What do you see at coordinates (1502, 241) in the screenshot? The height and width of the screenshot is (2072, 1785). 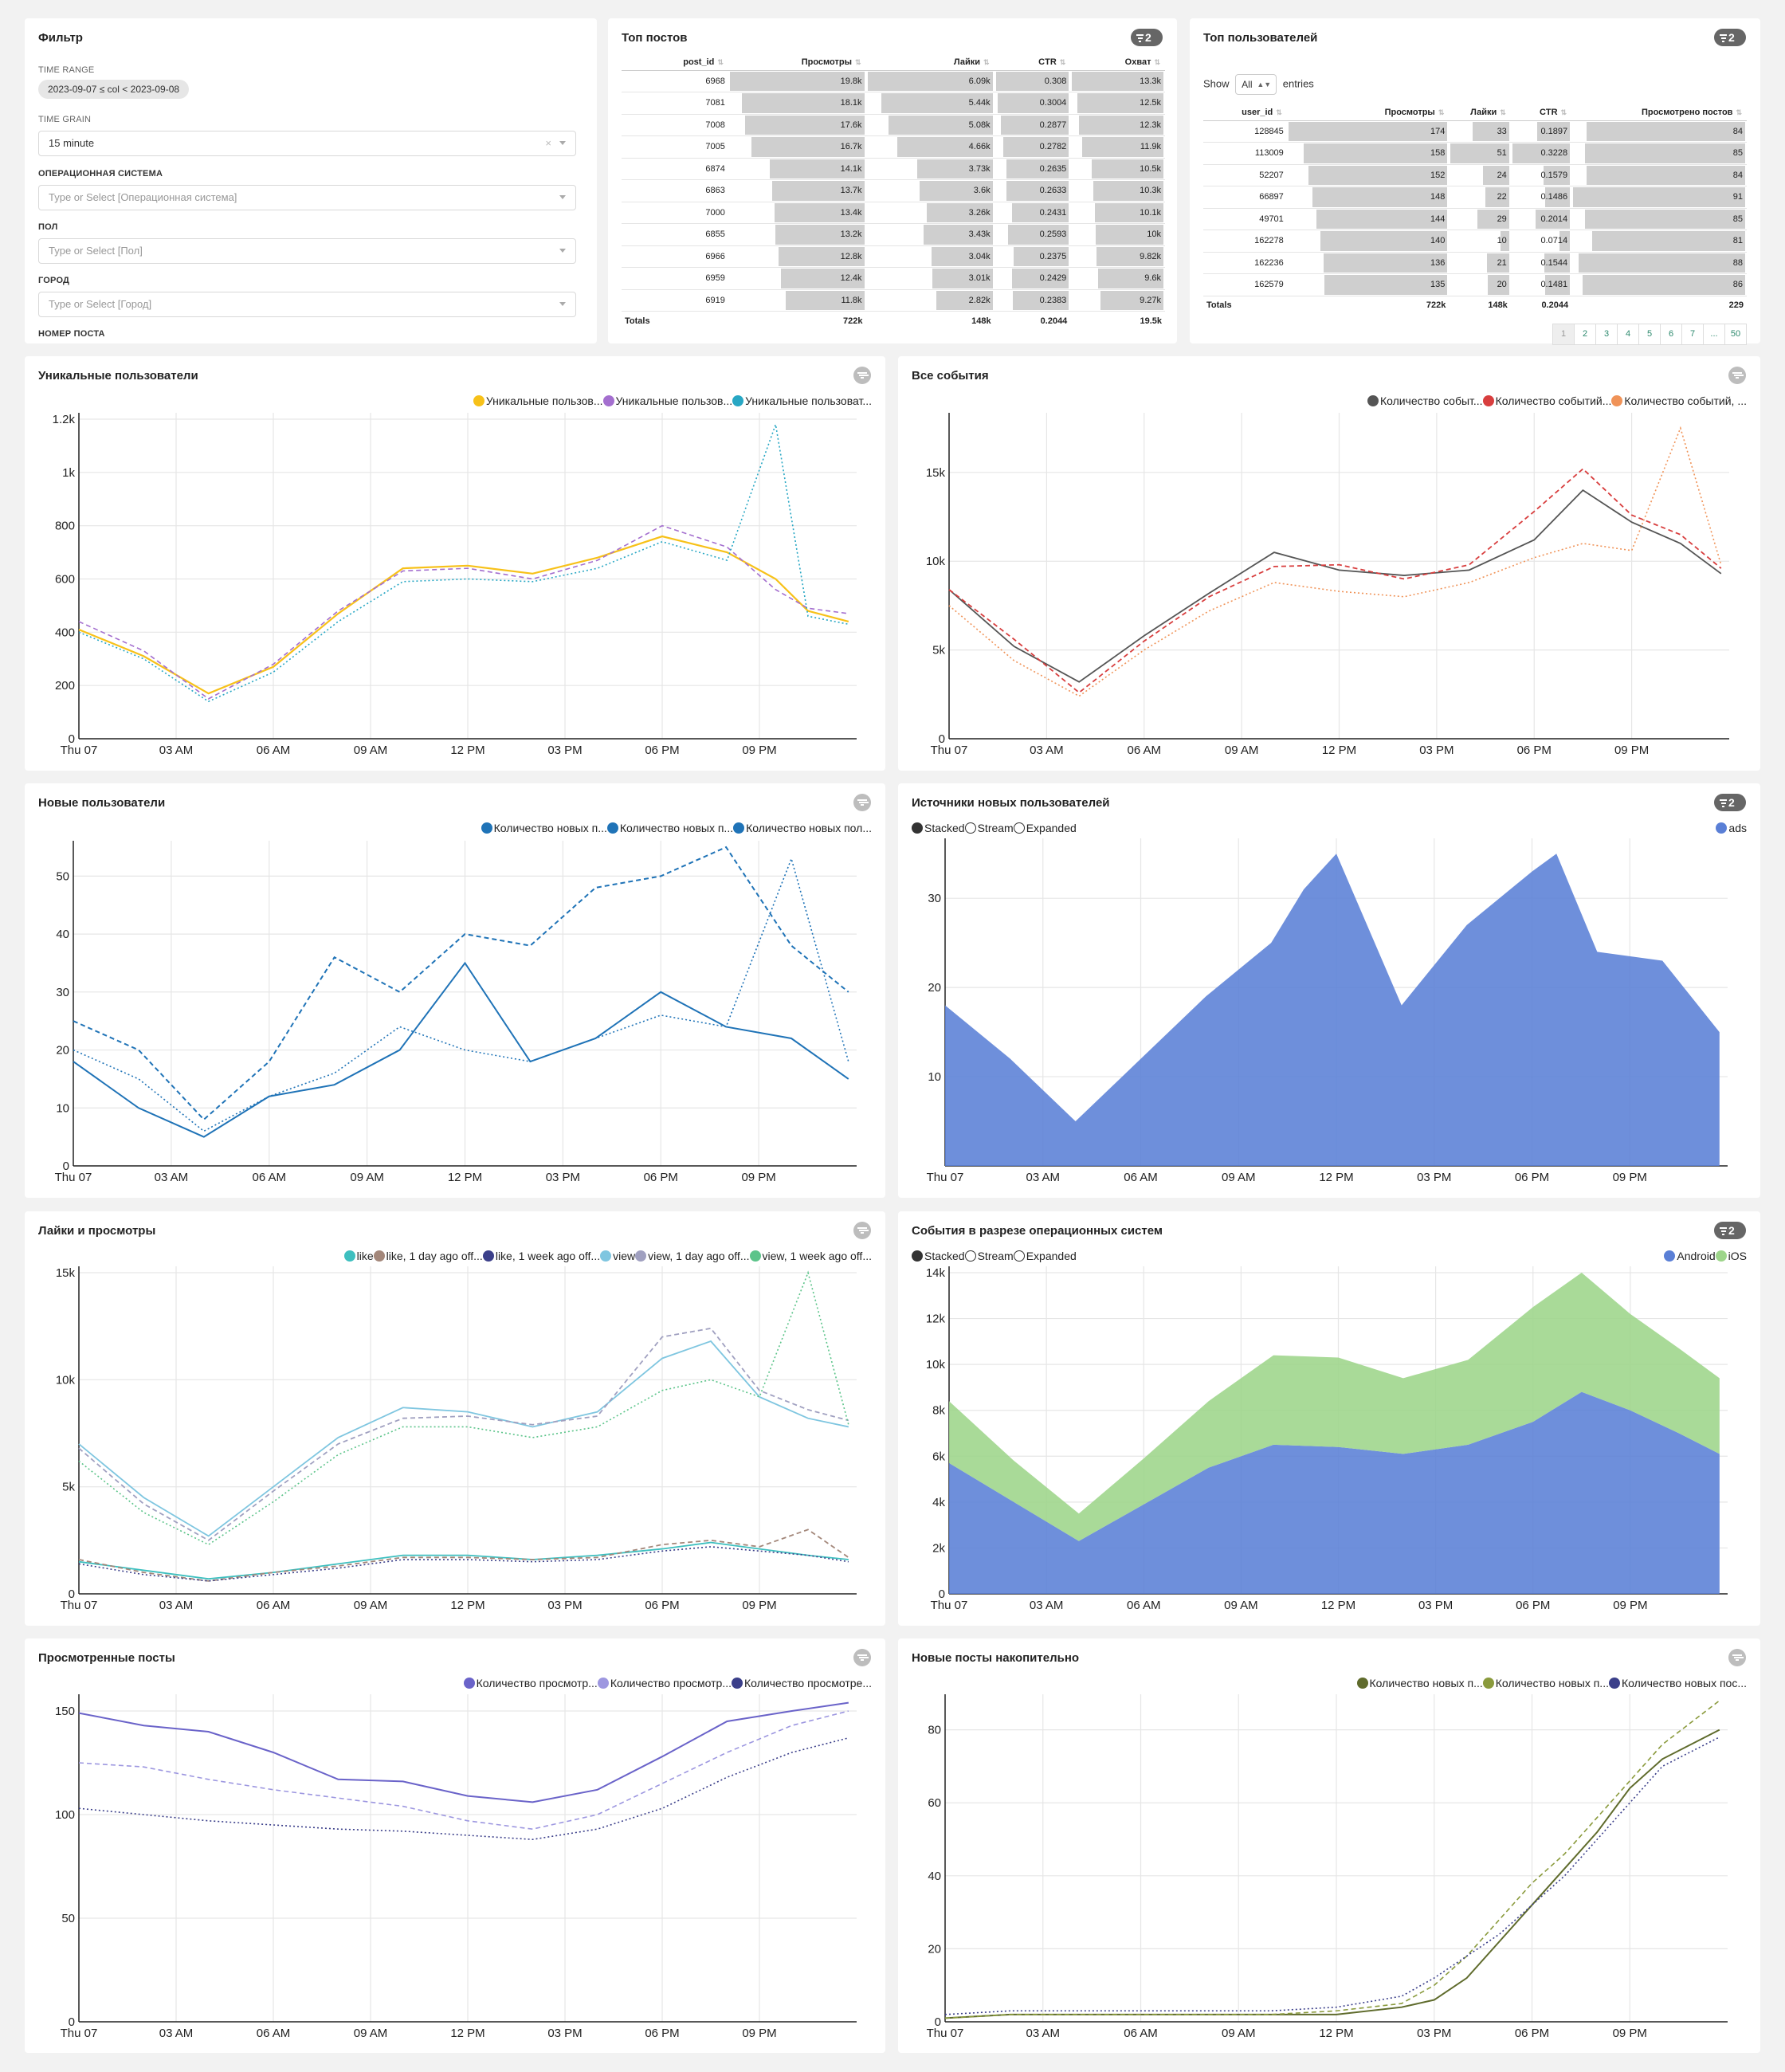 I see `cell-value: 10` at bounding box center [1502, 241].